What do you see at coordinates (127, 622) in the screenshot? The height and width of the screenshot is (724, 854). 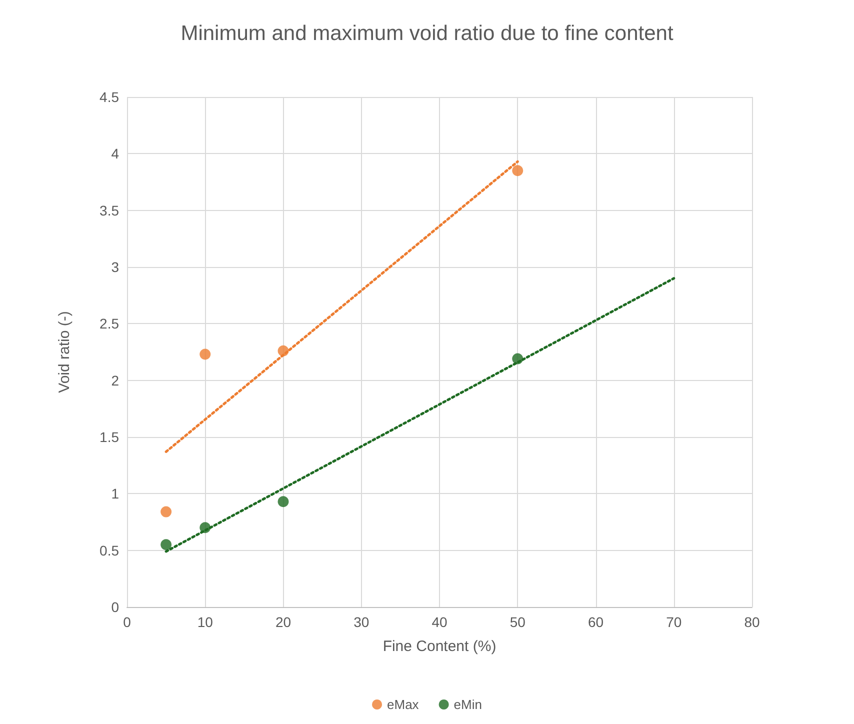 I see `x-tick-label: 0` at bounding box center [127, 622].